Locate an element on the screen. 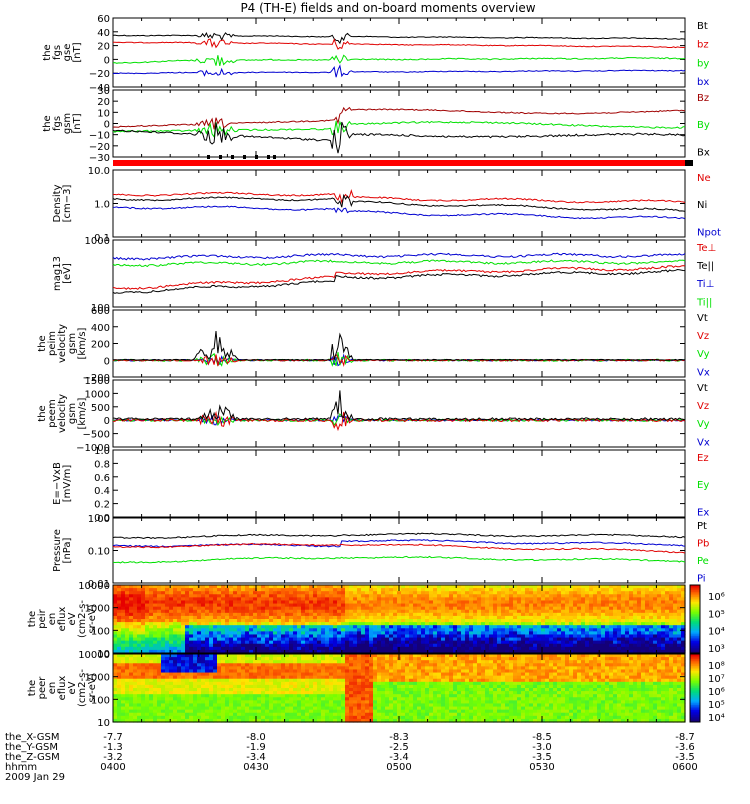 This screenshot has width=750, height=804. y-tick-label: 500 is located at coordinates (100, 408).